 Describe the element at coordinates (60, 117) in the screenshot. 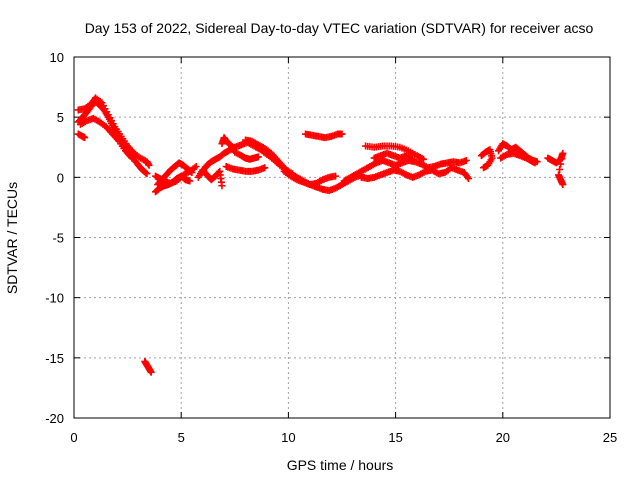

I see `y-tick-label: 5` at that location.